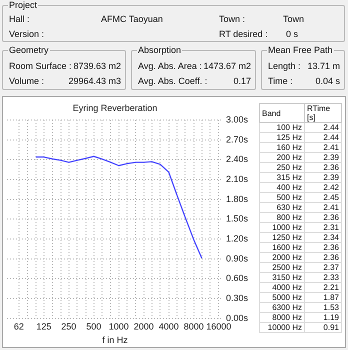 The width and height of the screenshot is (348, 350). What do you see at coordinates (323, 267) in the screenshot?
I see `text: 2.37` at bounding box center [323, 267].